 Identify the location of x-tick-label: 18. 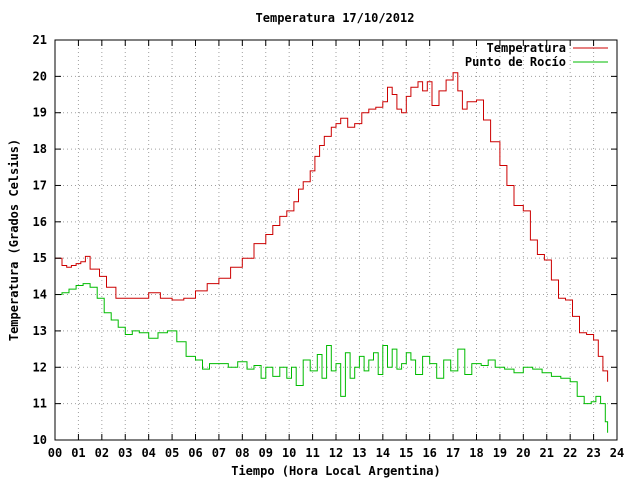
(476, 453).